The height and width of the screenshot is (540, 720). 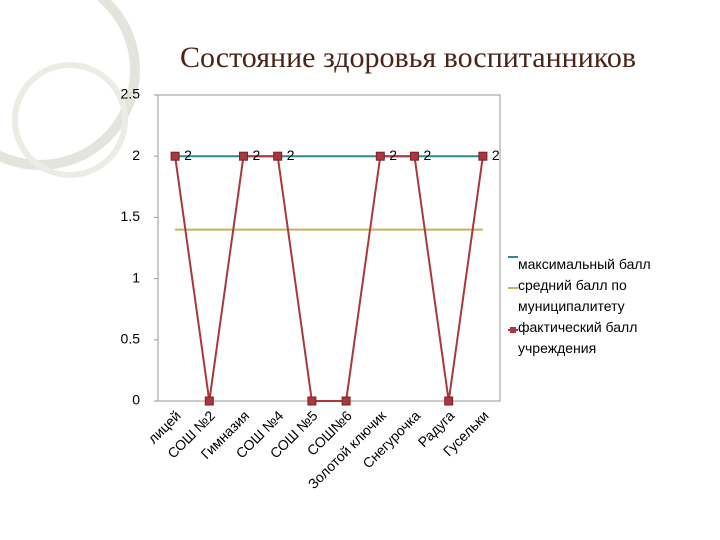 What do you see at coordinates (572, 295) in the screenshot?
I see `legend-label: средний балл по муниципалитету` at bounding box center [572, 295].